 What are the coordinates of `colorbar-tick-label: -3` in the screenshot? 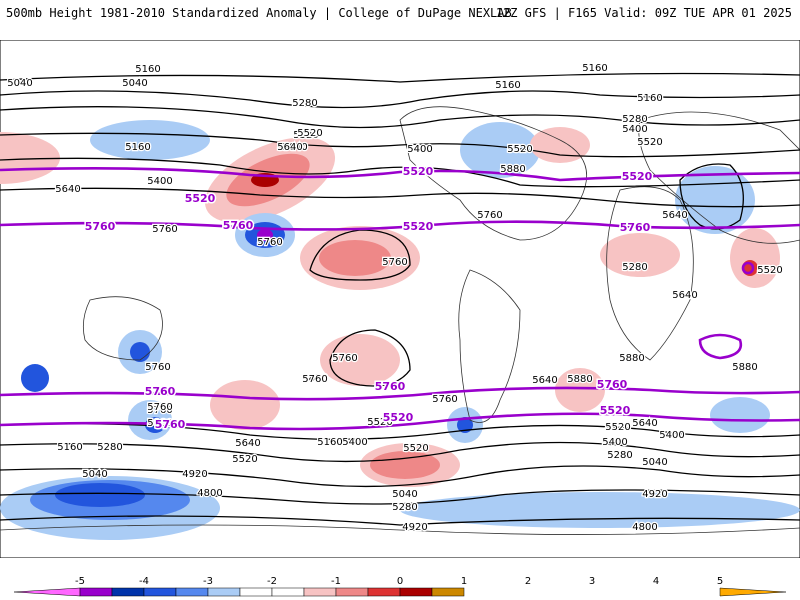 It's located at (208, 581).